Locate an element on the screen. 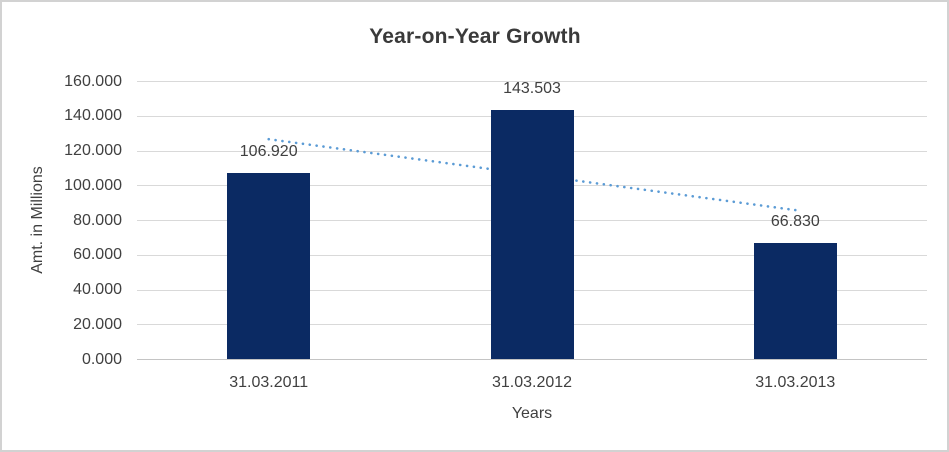 The height and width of the screenshot is (452, 949). chart-title: Year-on-Year Growth is located at coordinates (475, 36).